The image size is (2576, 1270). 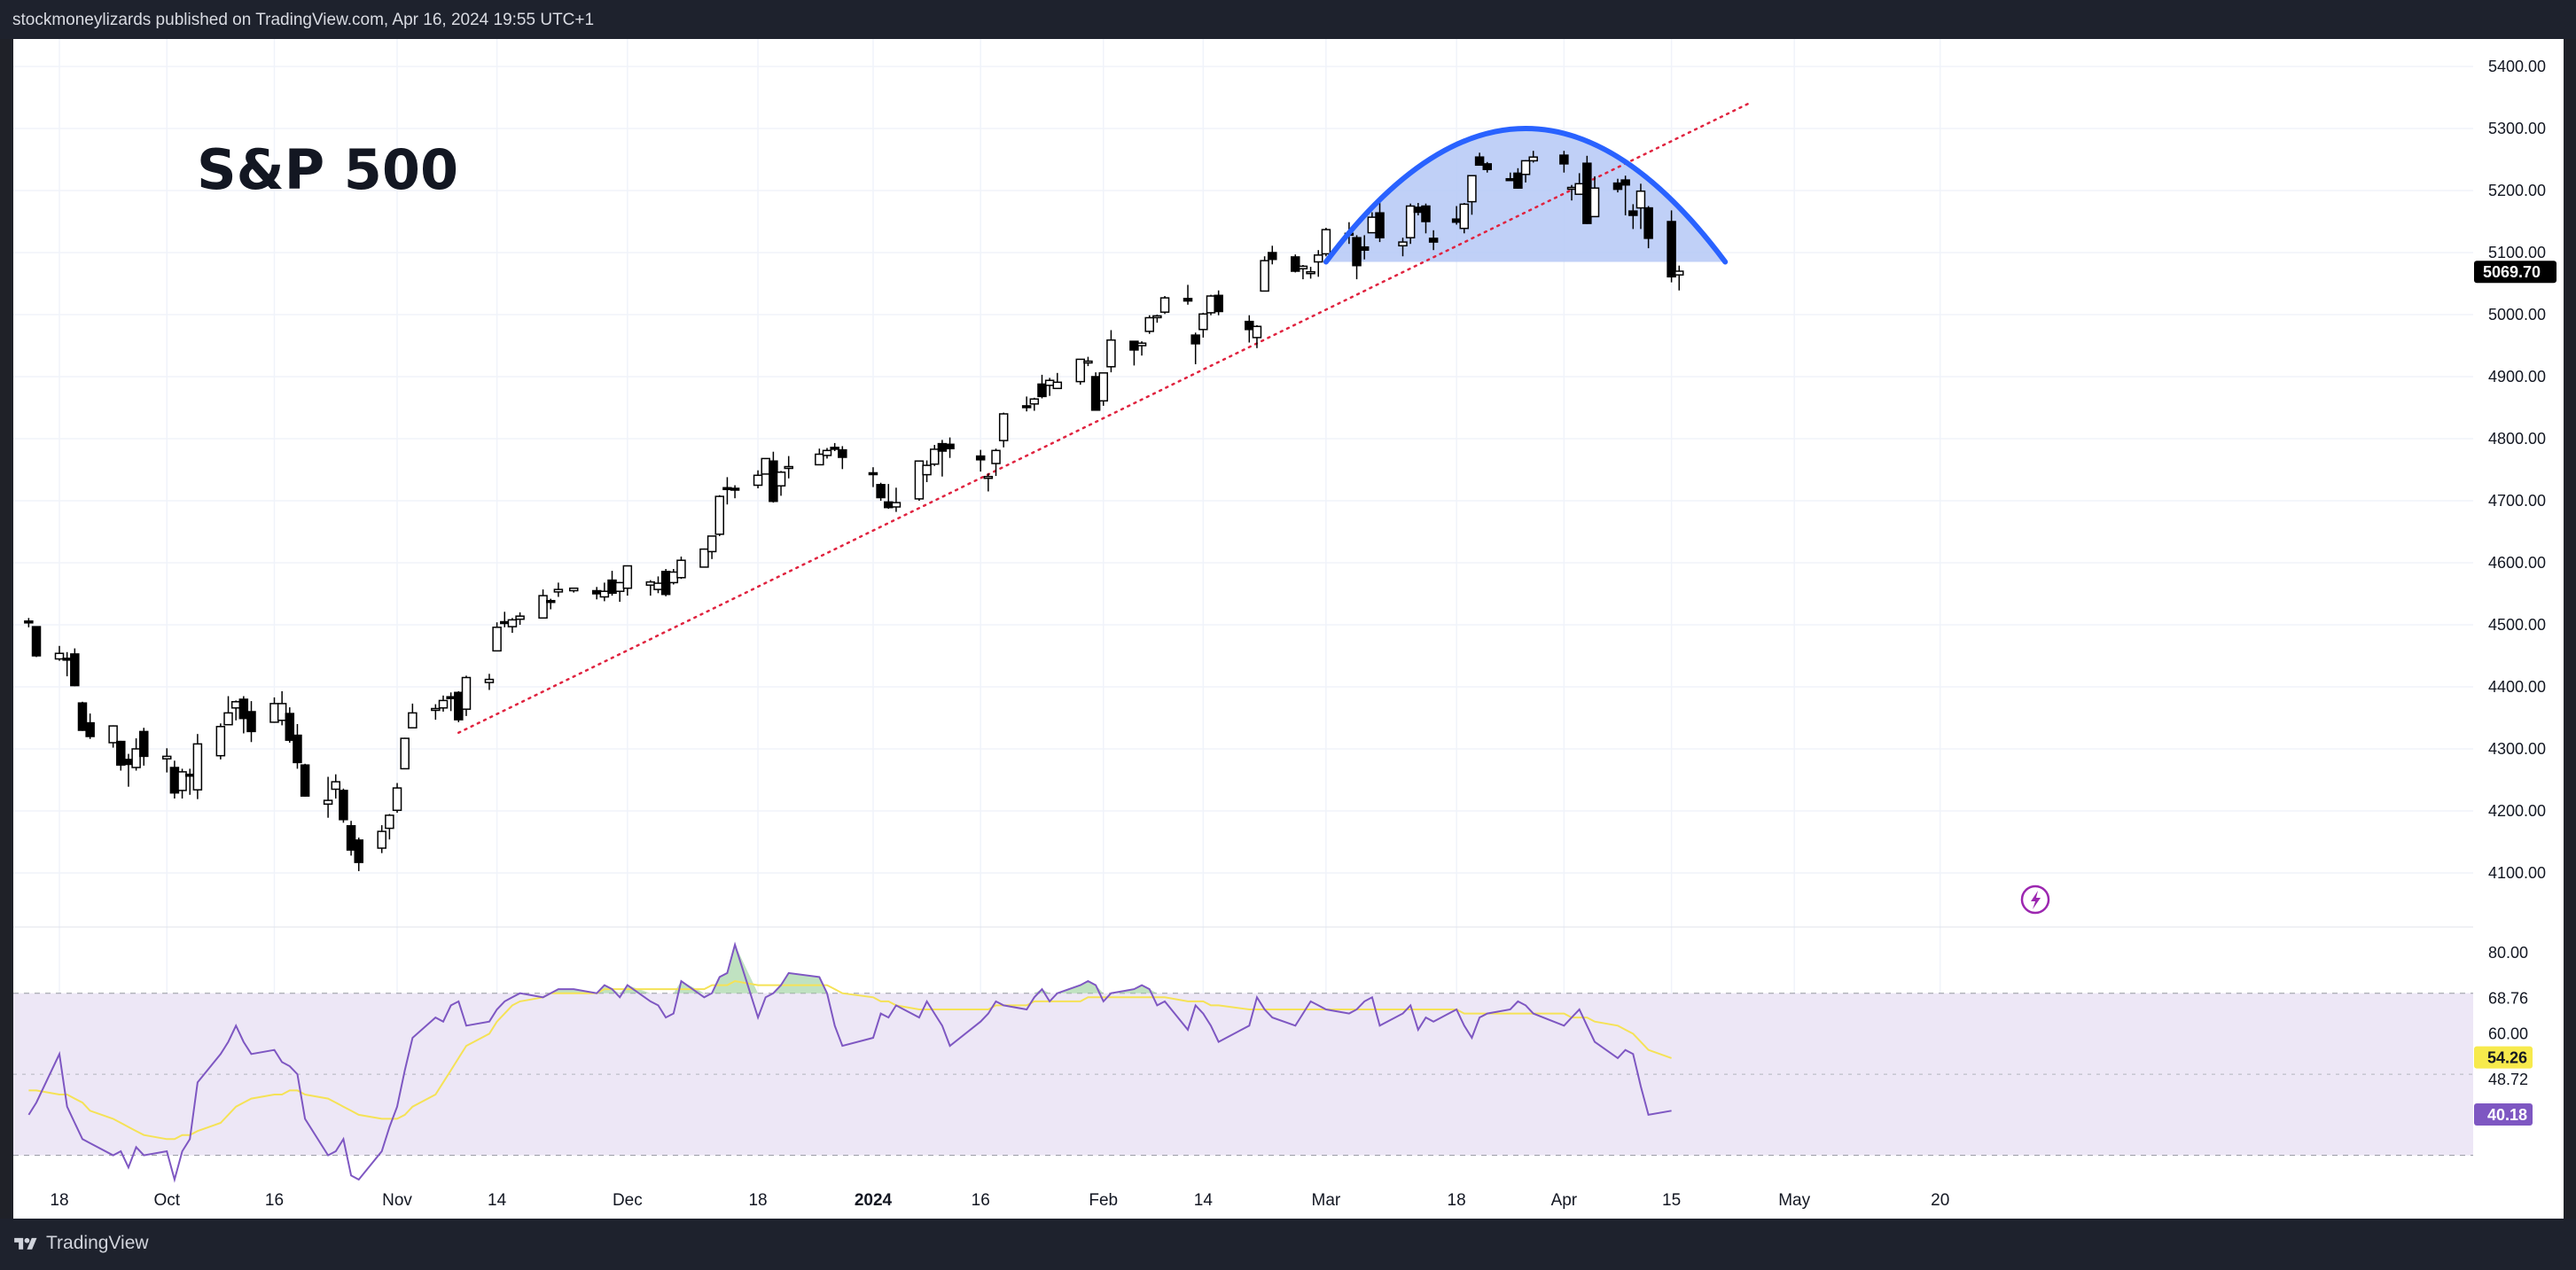 What do you see at coordinates (1564, 1200) in the screenshot?
I see `time-tick-label: Apr` at bounding box center [1564, 1200].